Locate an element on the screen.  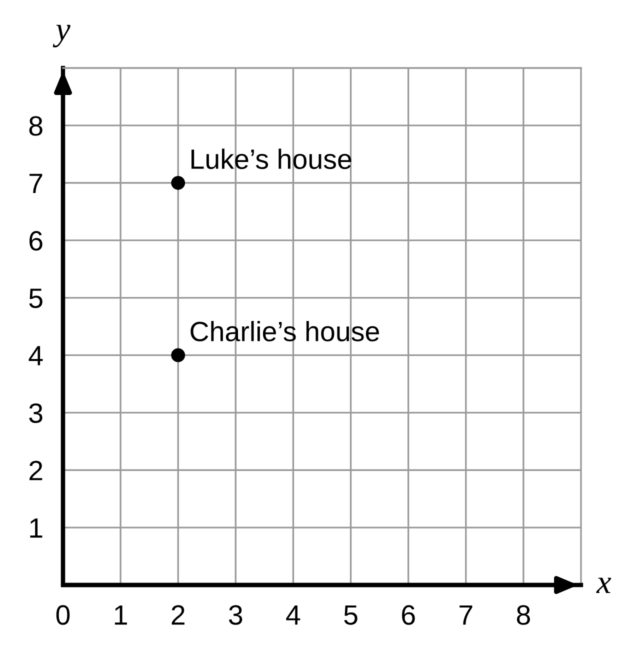
x-tick-label: 3 is located at coordinates (235, 615).